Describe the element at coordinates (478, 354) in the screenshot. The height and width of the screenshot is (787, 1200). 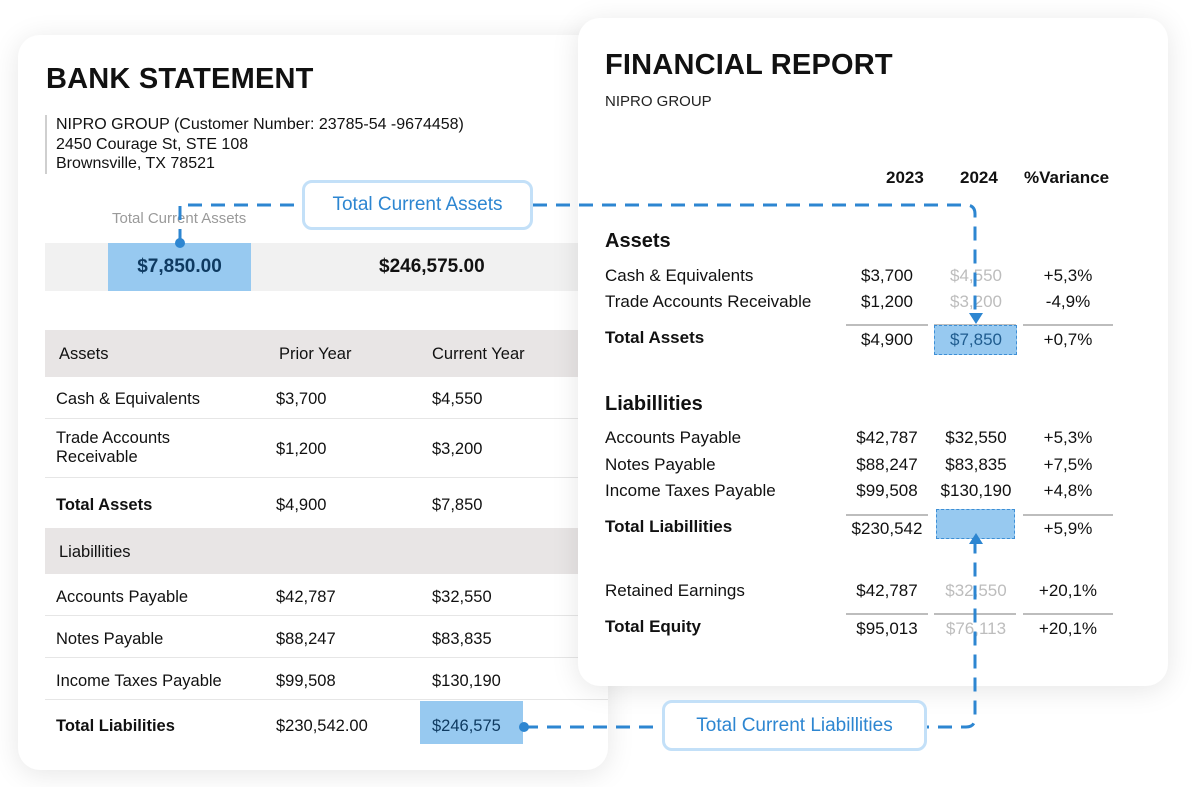
I see `column-header-current-year: Current Year` at that location.